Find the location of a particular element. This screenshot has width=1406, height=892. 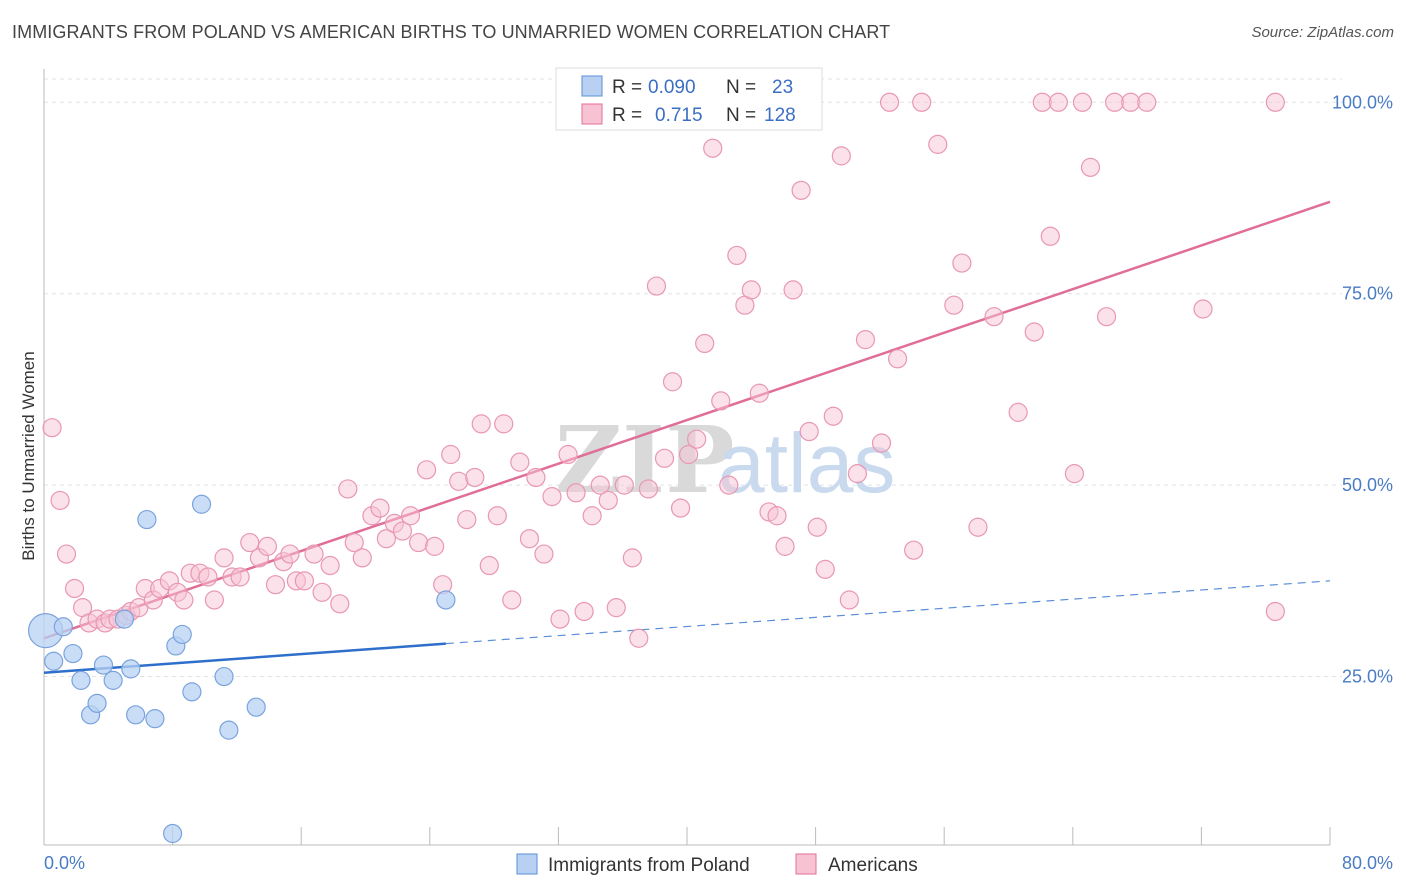

bottom-legend: Immigrants from Poland Americans is located at coordinates (717, 864).